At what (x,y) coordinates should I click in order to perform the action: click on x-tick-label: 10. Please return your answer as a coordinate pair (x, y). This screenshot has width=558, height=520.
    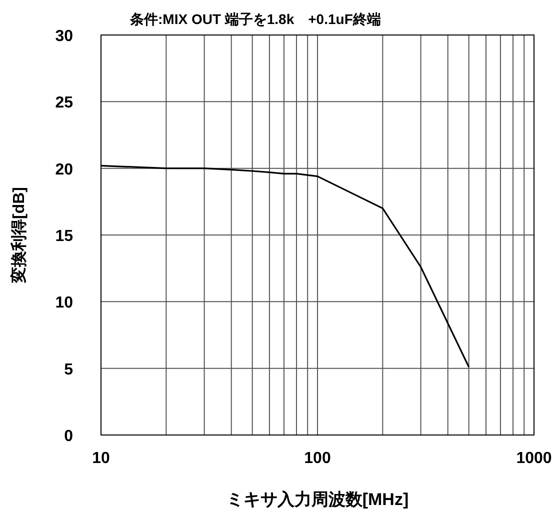
    Looking at the image, I should click on (101, 458).